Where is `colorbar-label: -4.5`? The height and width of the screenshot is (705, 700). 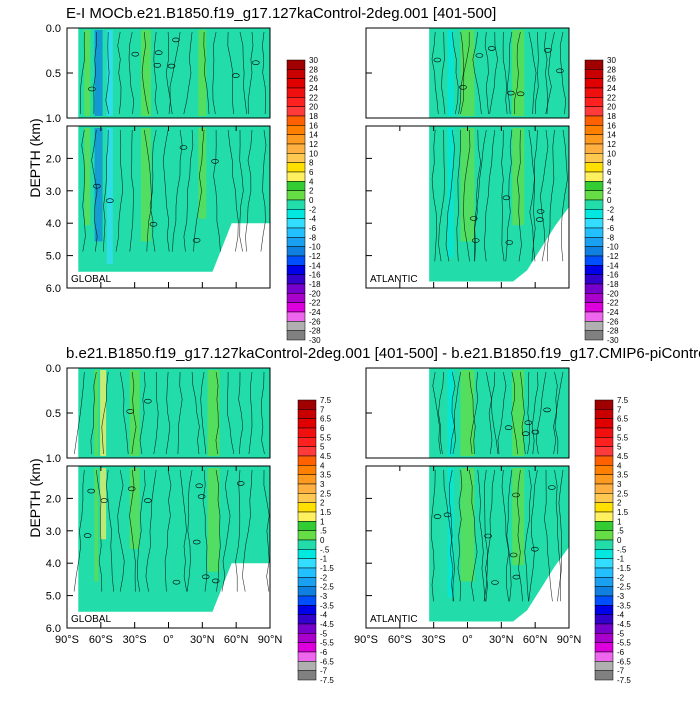
colorbar-label: -4.5 is located at coordinates (624, 624).